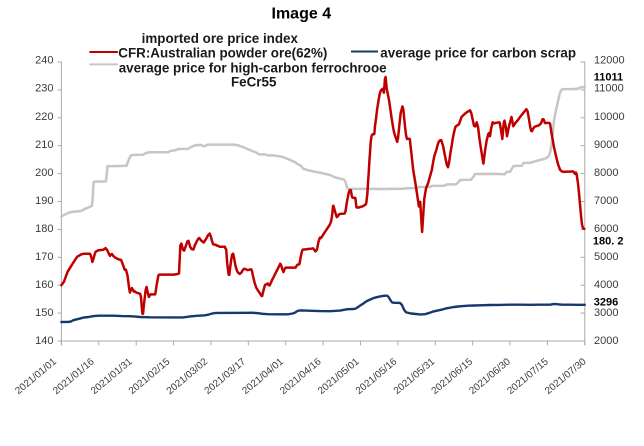 The image size is (644, 446). Describe the element at coordinates (44, 341) in the screenshot. I see `svg-text: 140` at that location.